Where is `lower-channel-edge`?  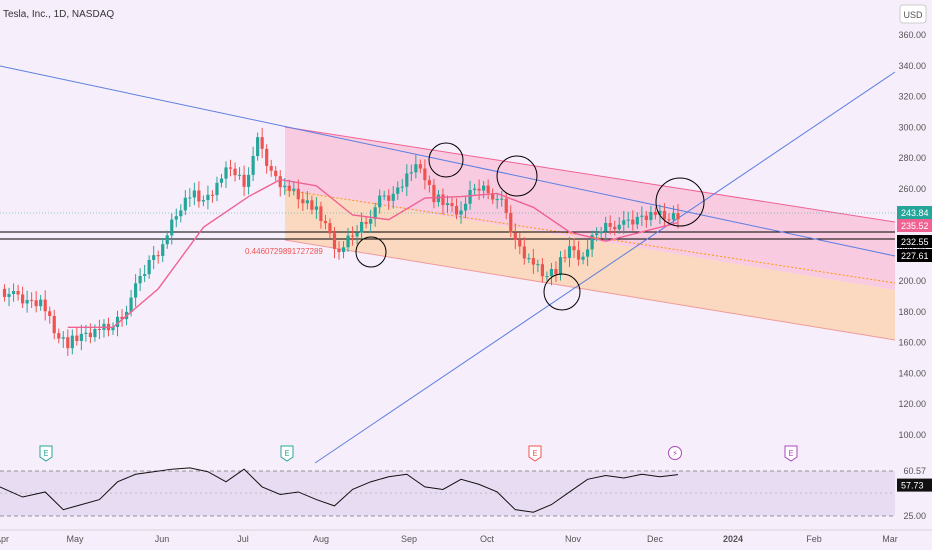 lower-channel-edge is located at coordinates (590, 290).